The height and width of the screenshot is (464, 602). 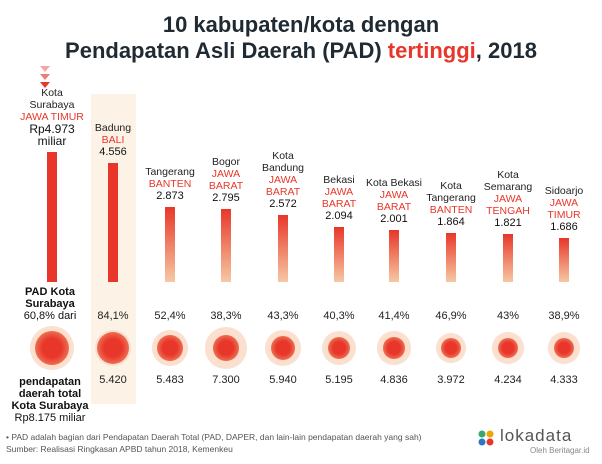 I want to click on bar-label-4-name: Kota, so click(x=283, y=155).